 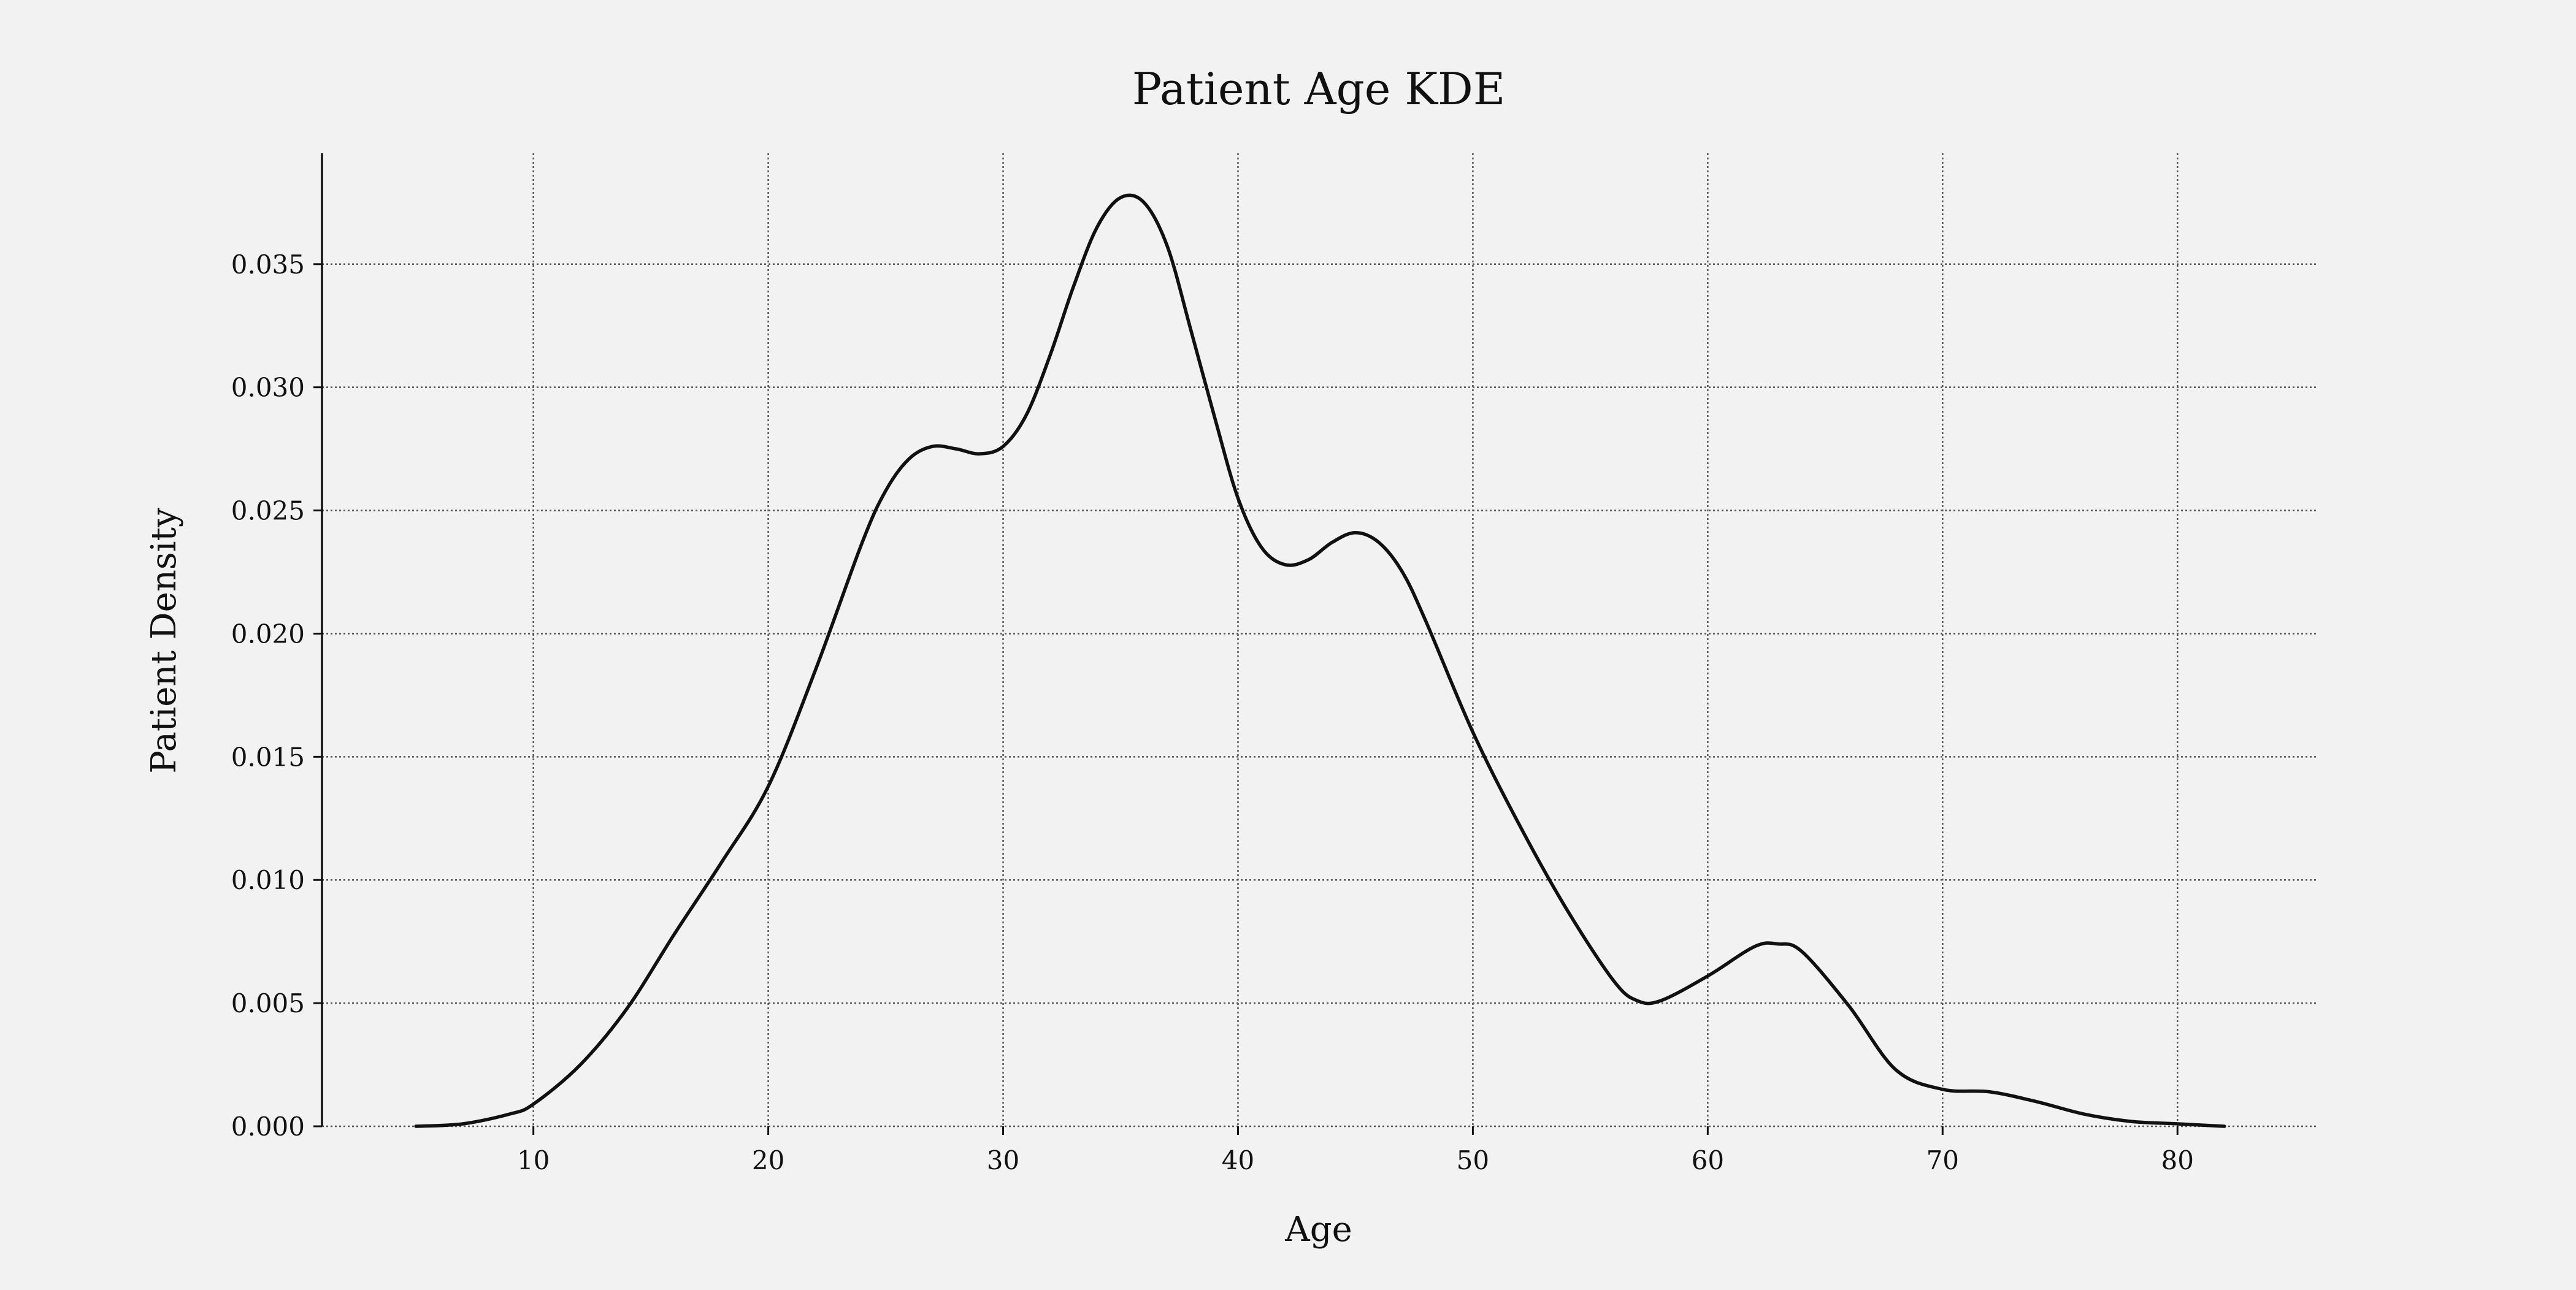 What do you see at coordinates (268, 880) in the screenshot?
I see `y-tick-label: 0.010` at bounding box center [268, 880].